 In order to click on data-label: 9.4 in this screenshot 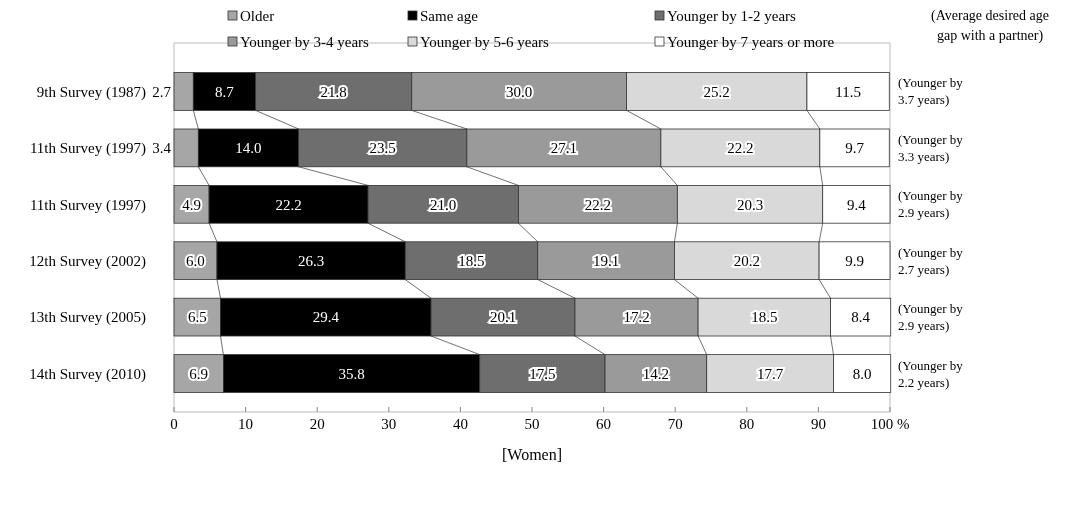, I will do `click(856, 204)`.